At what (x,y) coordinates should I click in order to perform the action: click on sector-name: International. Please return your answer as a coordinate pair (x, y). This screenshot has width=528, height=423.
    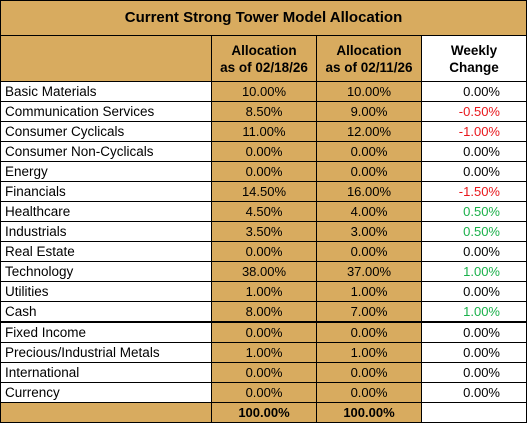
    Looking at the image, I should click on (106, 372).